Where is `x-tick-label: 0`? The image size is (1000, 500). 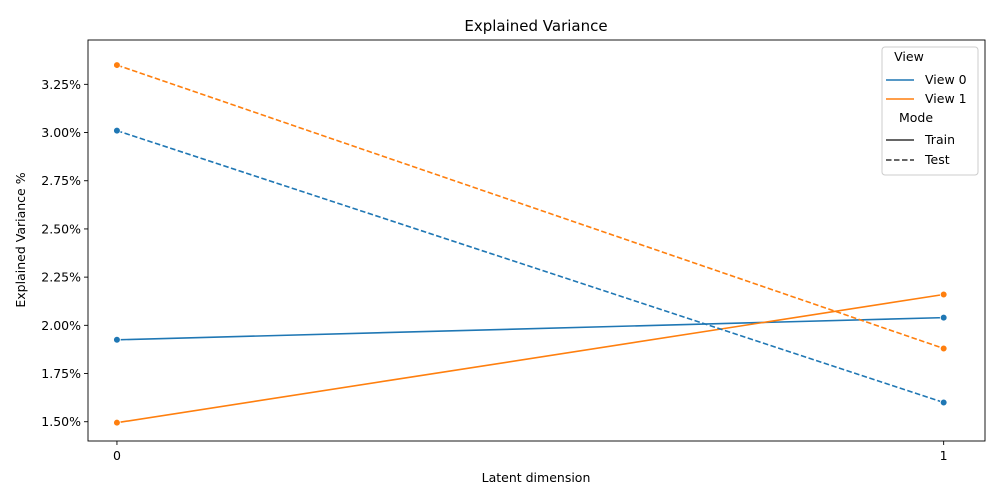
x-tick-label: 0 is located at coordinates (117, 455).